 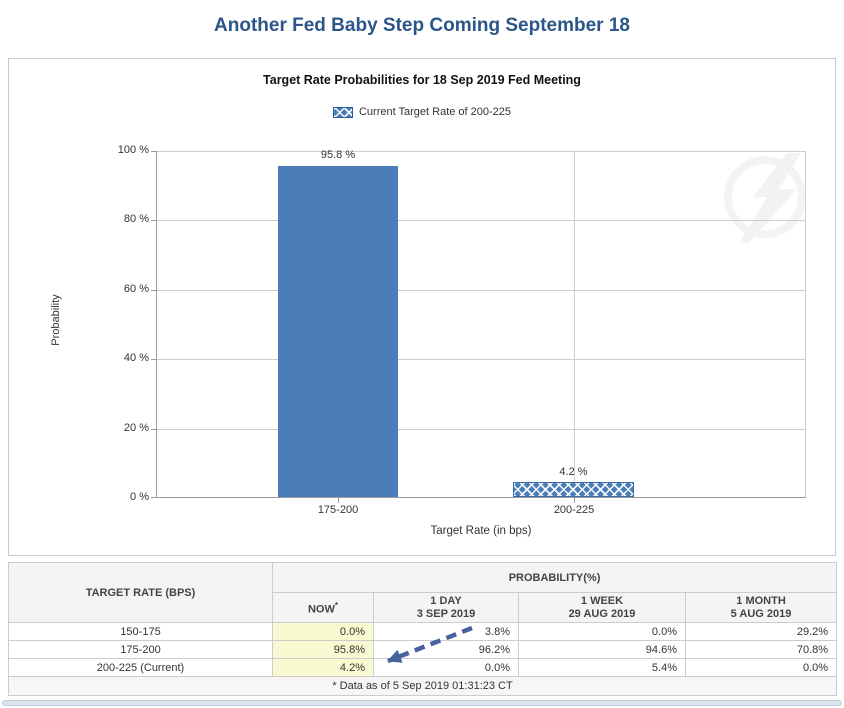 What do you see at coordinates (323, 631) in the screenshot?
I see `now-value-cell: 0.0%` at bounding box center [323, 631].